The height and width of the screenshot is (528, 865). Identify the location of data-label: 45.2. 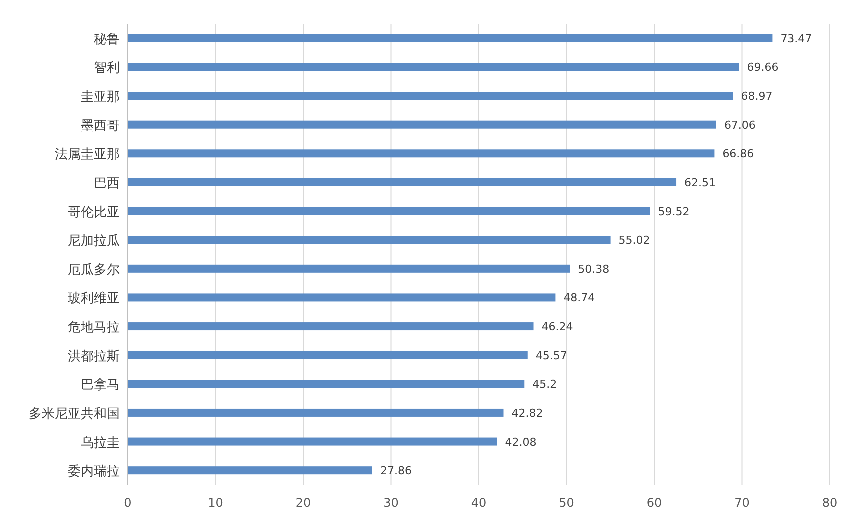
(545, 385).